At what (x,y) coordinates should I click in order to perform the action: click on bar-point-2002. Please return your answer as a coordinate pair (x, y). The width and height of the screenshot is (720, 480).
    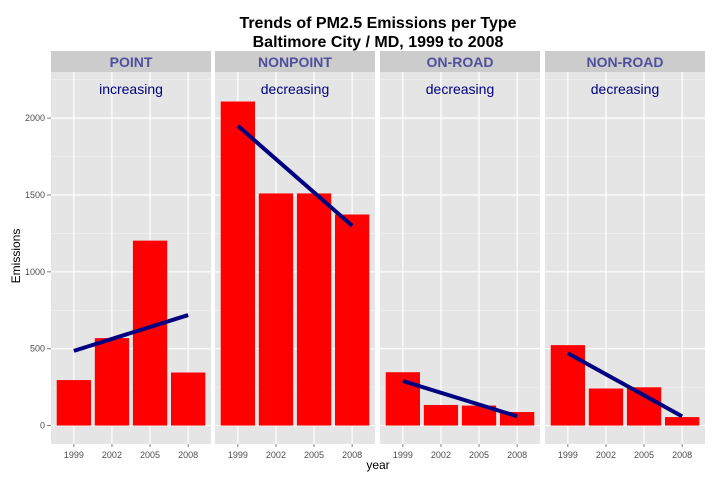
    Looking at the image, I should click on (112, 382).